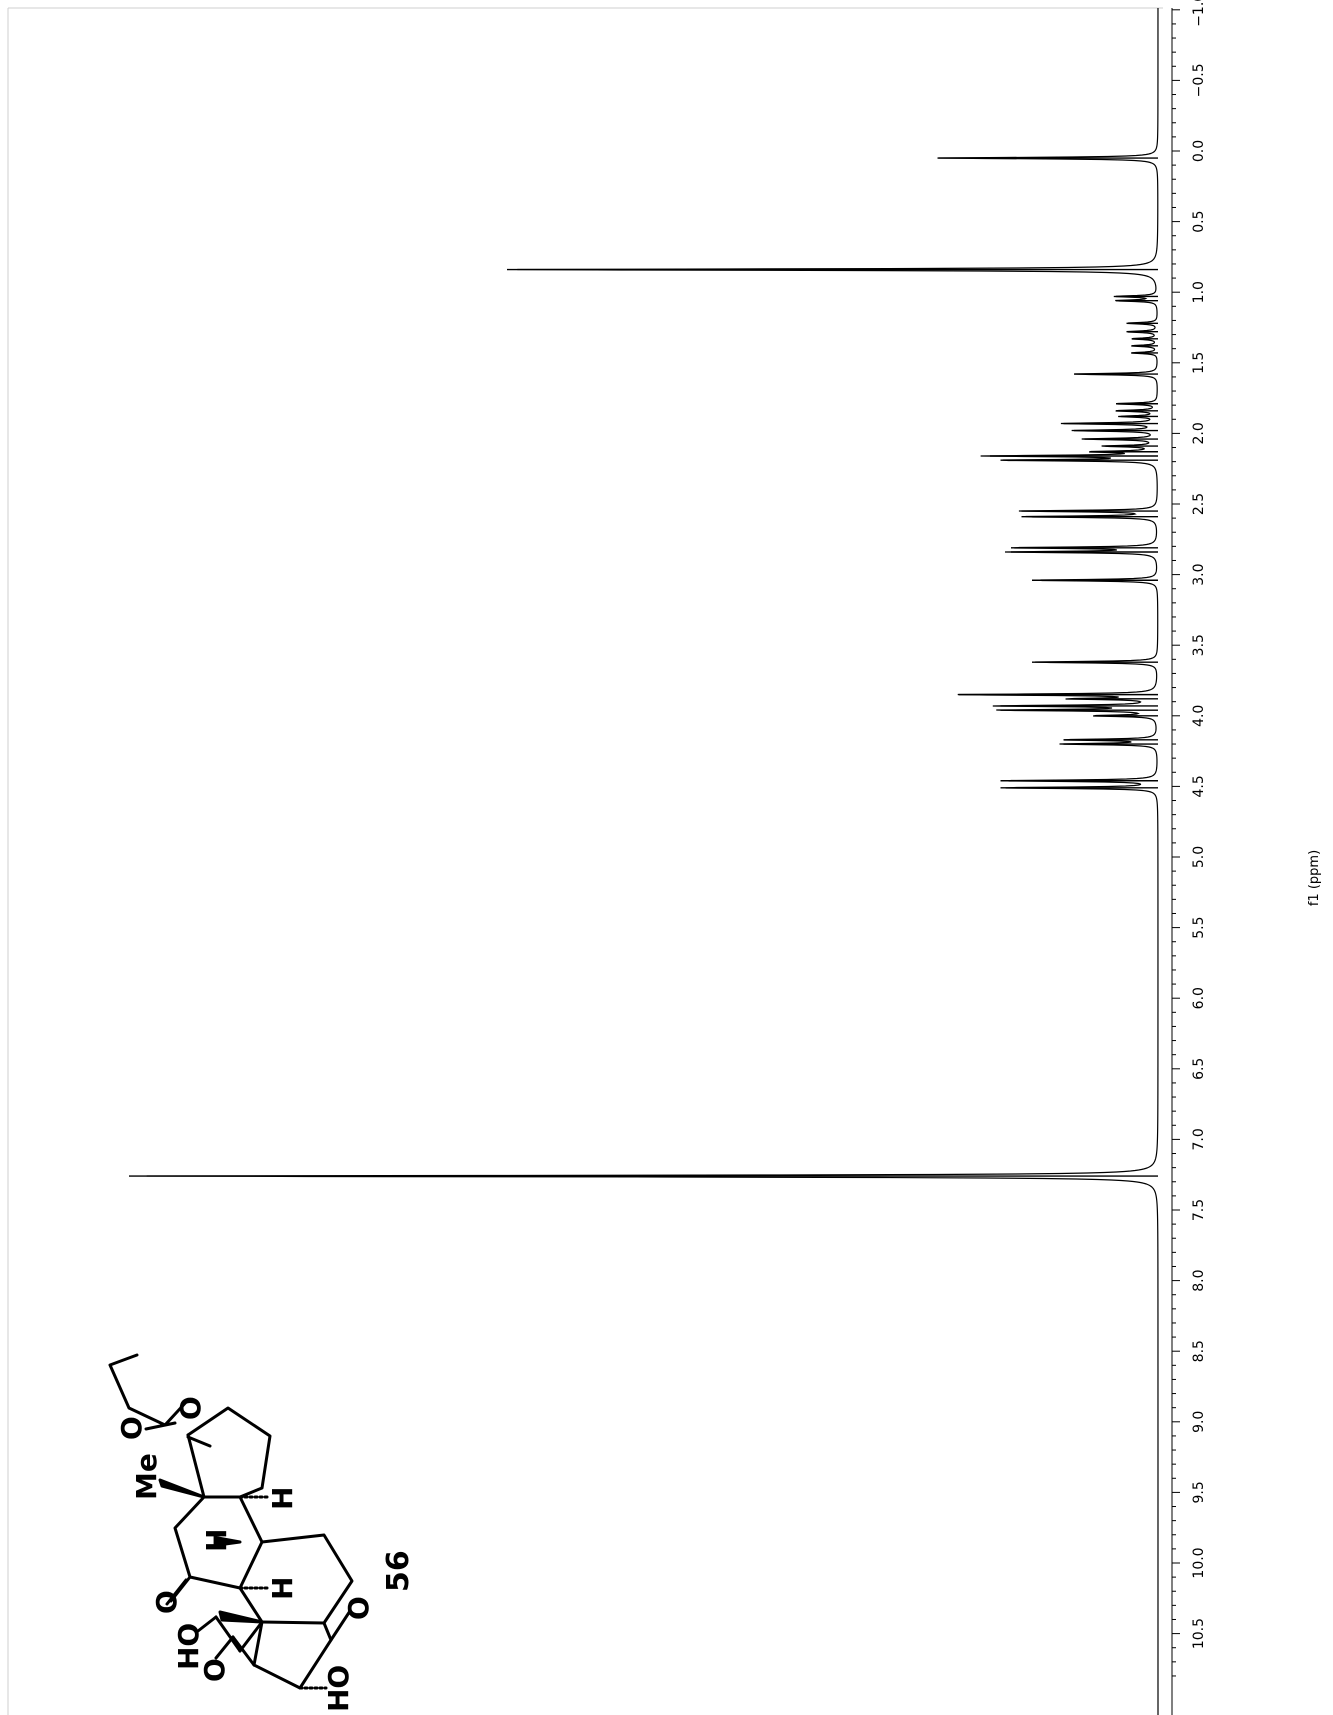  Describe the element at coordinates (338, 1688) in the screenshot. I see `label-HO-2: HO` at that location.